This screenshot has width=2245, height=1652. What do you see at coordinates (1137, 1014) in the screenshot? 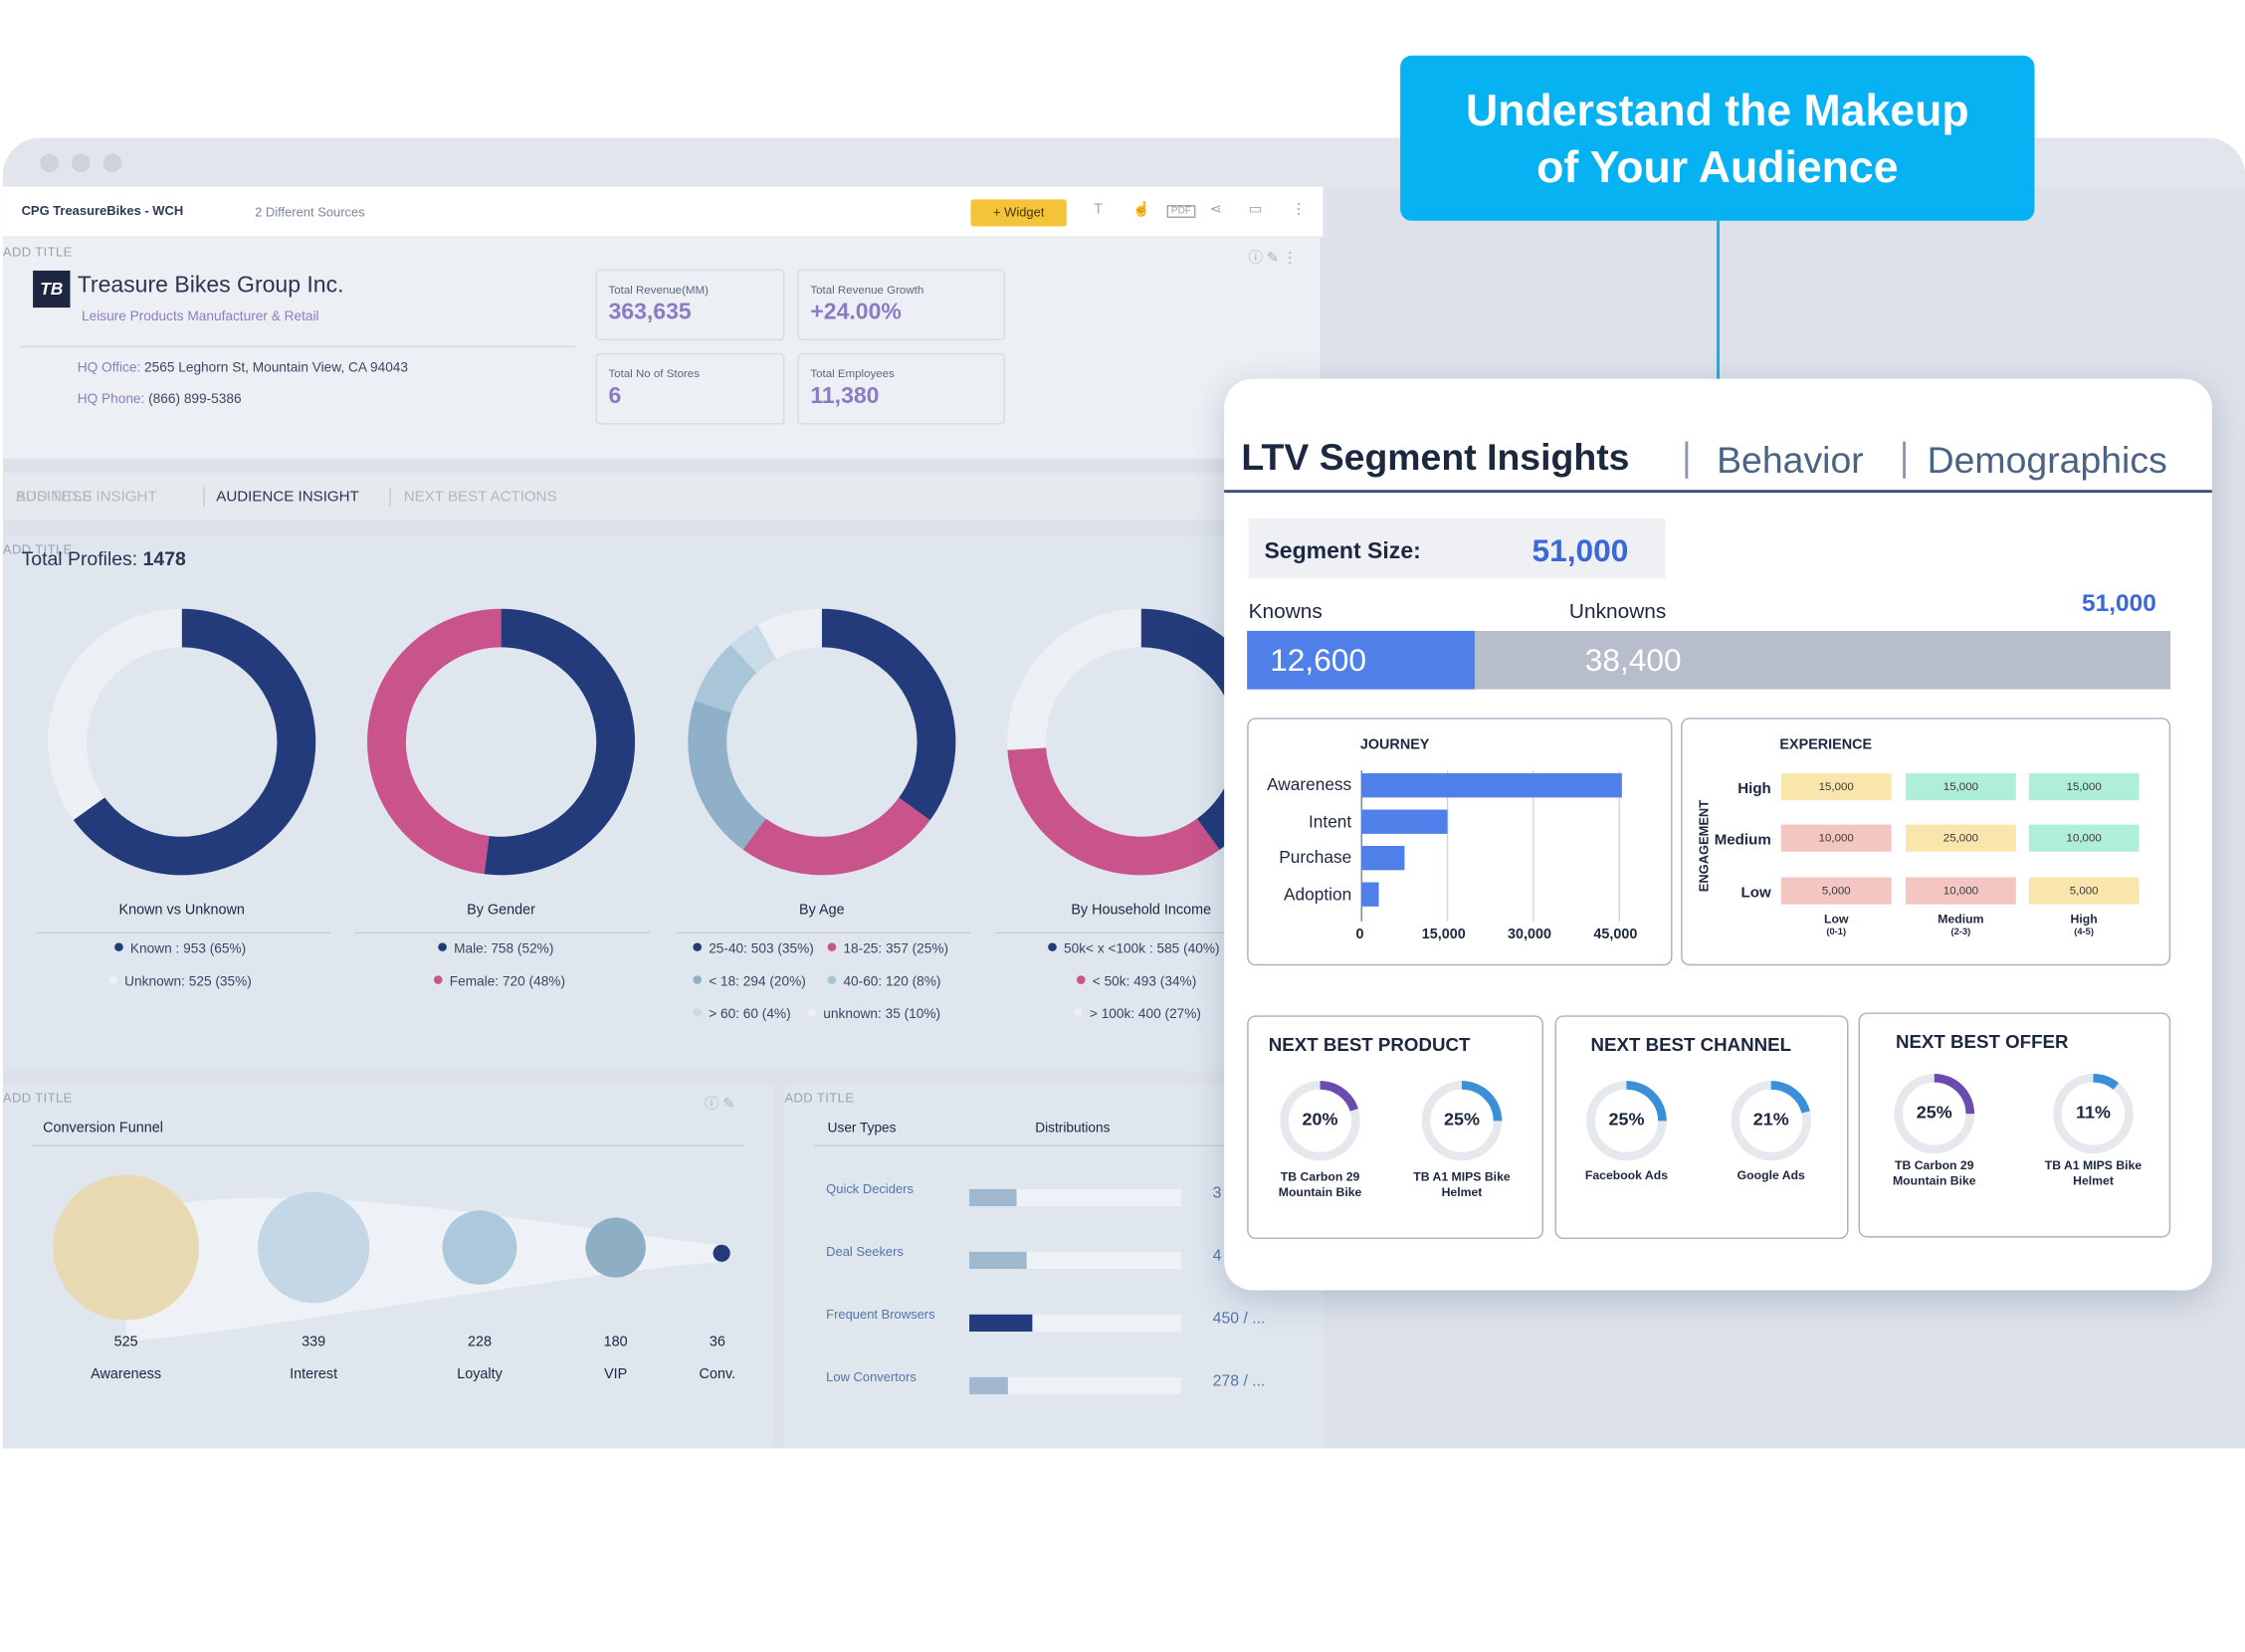
I see `legend-item: > 100k: 400 (27%)` at bounding box center [1137, 1014].